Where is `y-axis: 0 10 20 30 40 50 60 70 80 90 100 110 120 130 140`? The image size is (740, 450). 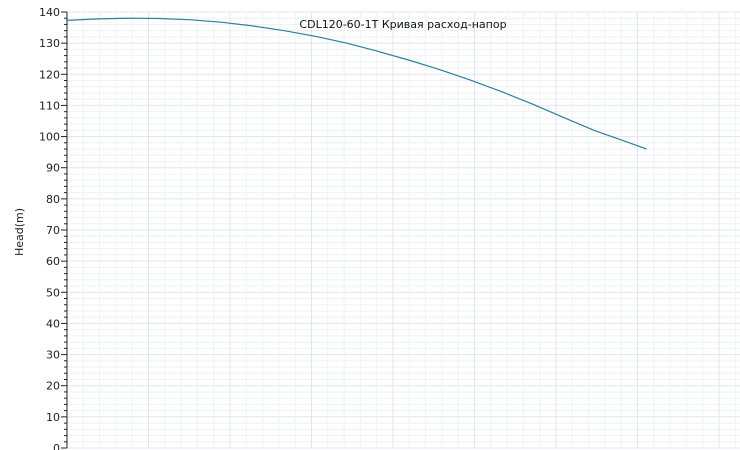
y-axis: 0 10 20 30 40 50 60 70 80 90 100 110 120 130 140 is located at coordinates (53, 228).